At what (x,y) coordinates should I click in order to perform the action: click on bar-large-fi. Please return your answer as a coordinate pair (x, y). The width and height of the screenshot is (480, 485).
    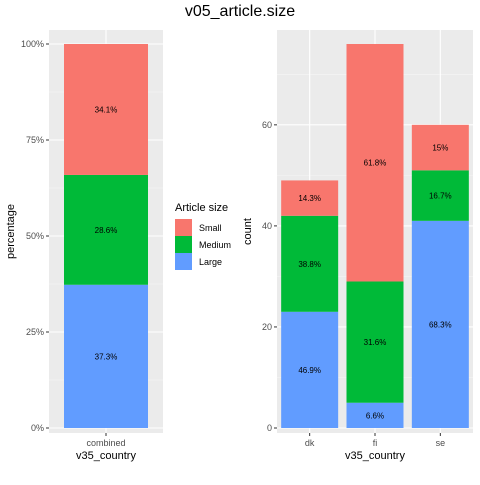
    Looking at the image, I should click on (375, 415).